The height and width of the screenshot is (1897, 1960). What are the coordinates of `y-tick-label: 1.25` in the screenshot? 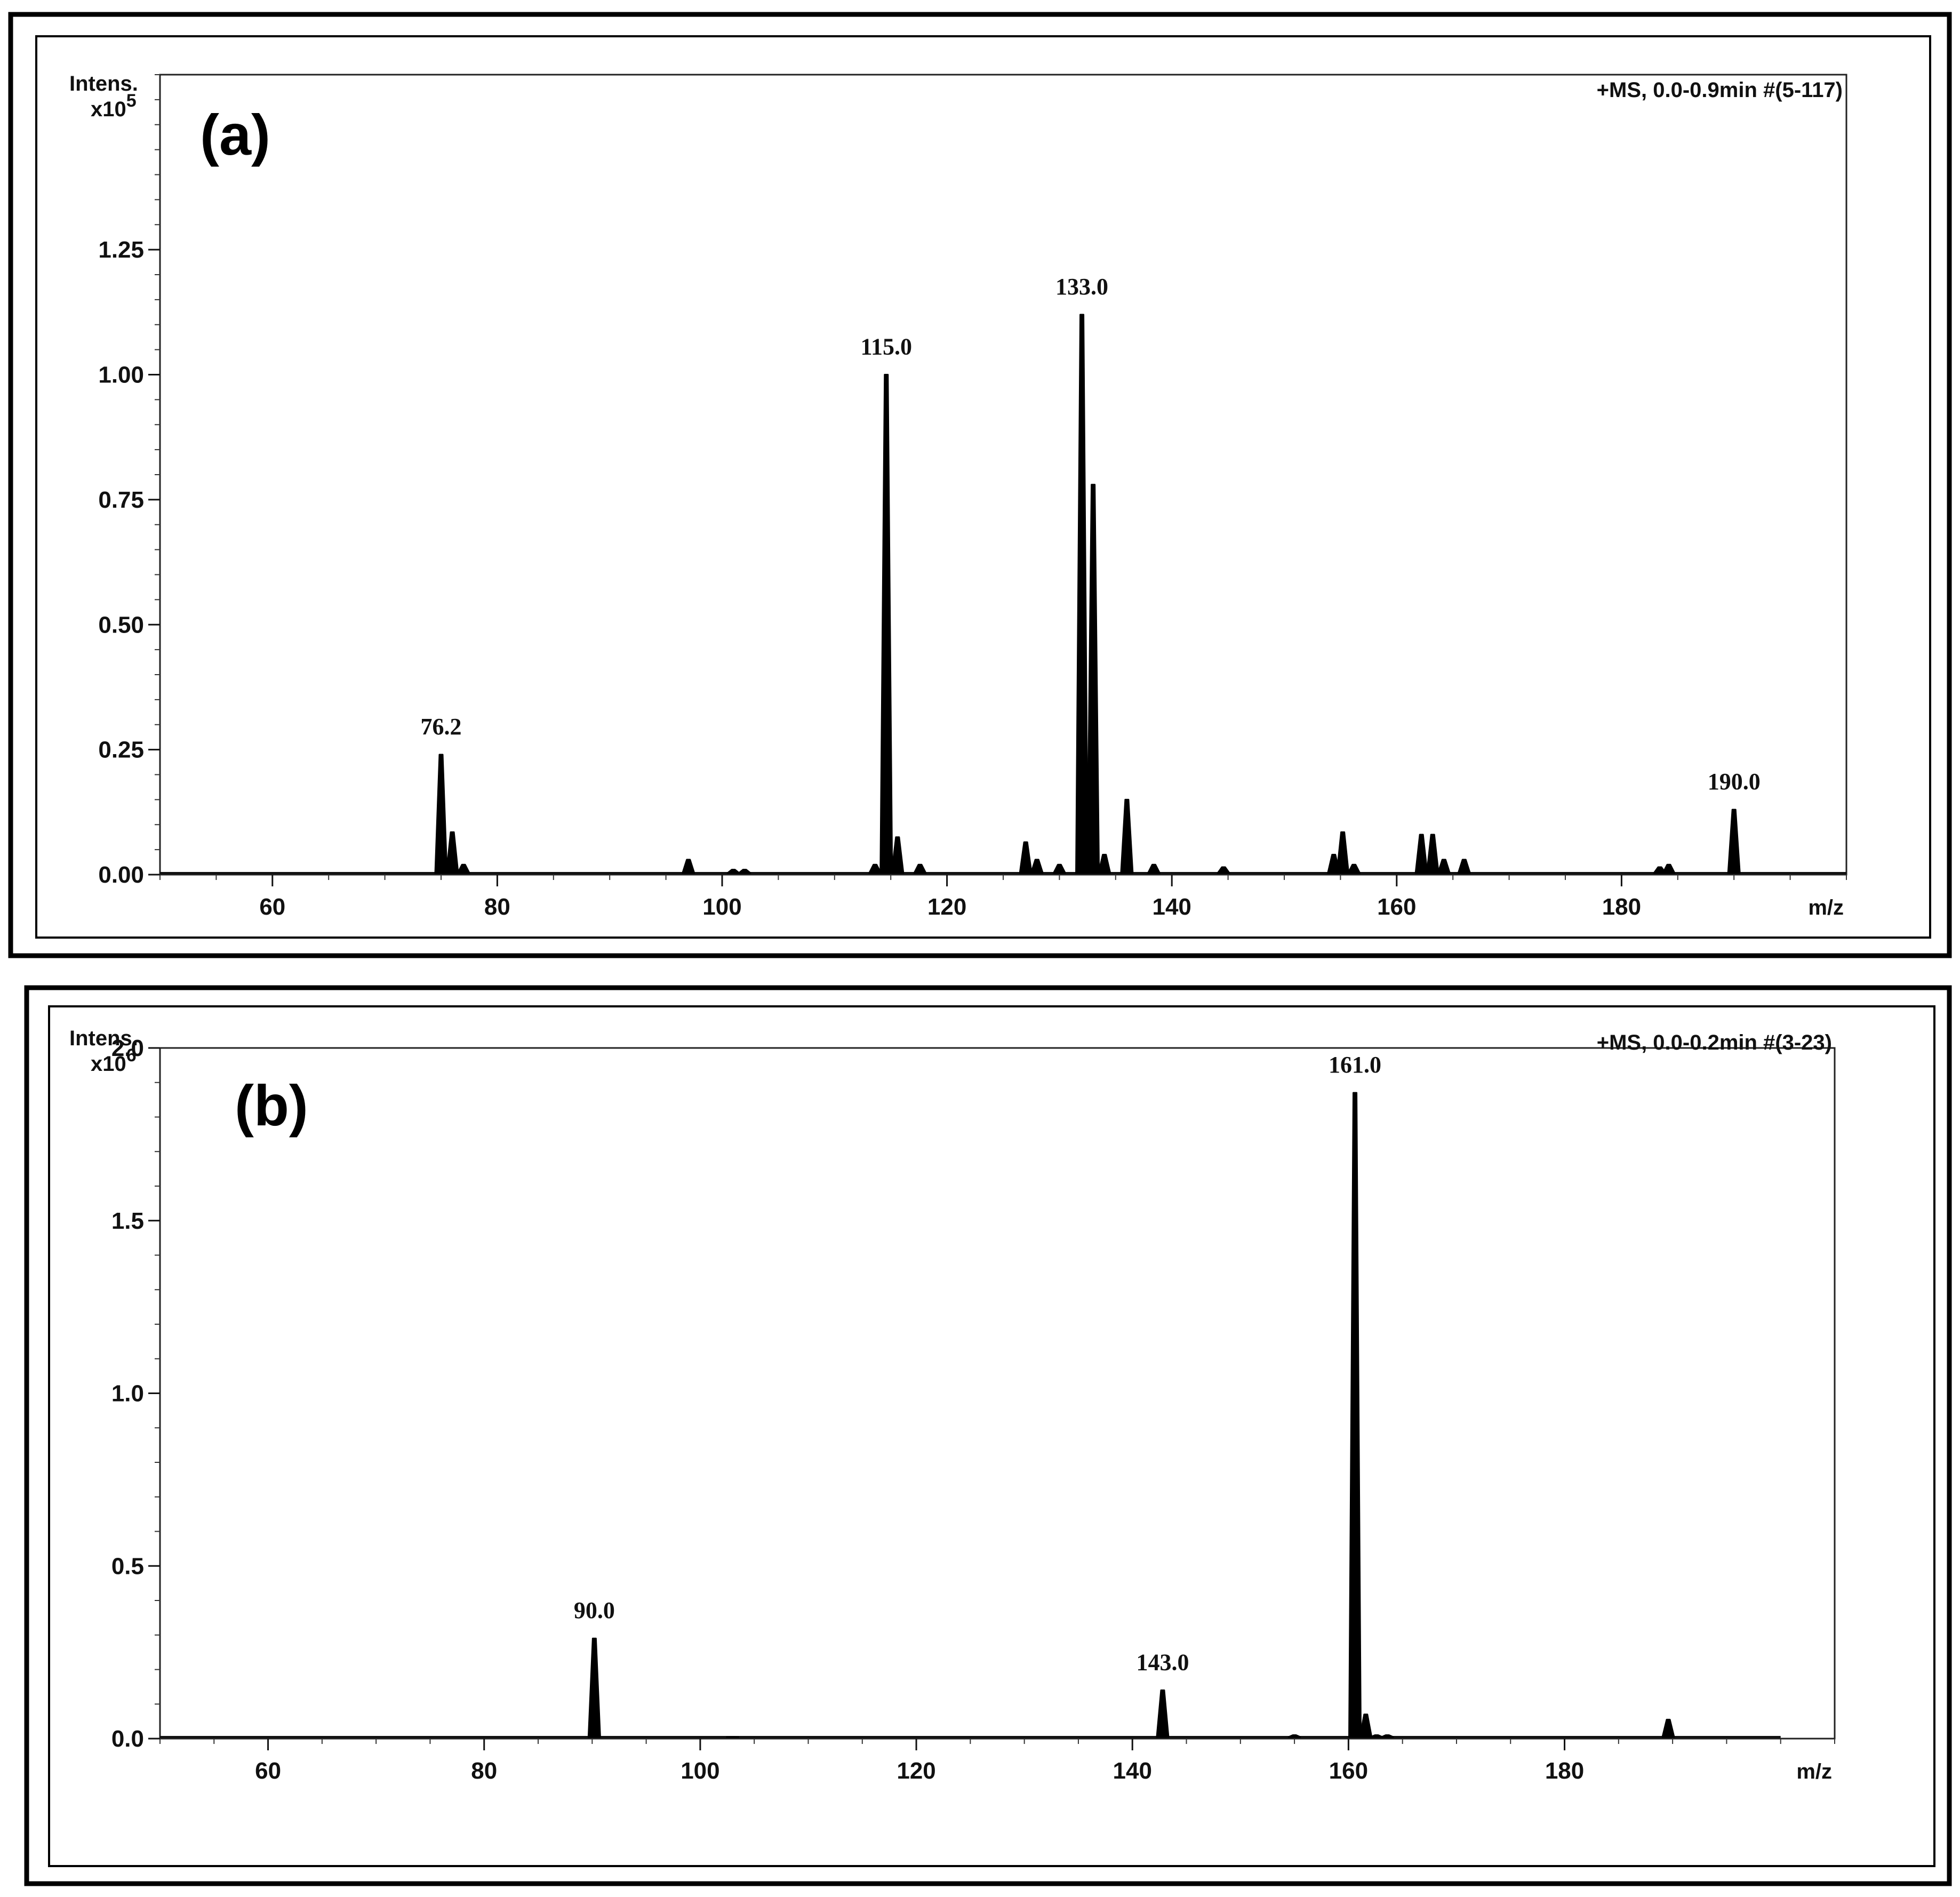 It's located at (121, 250).